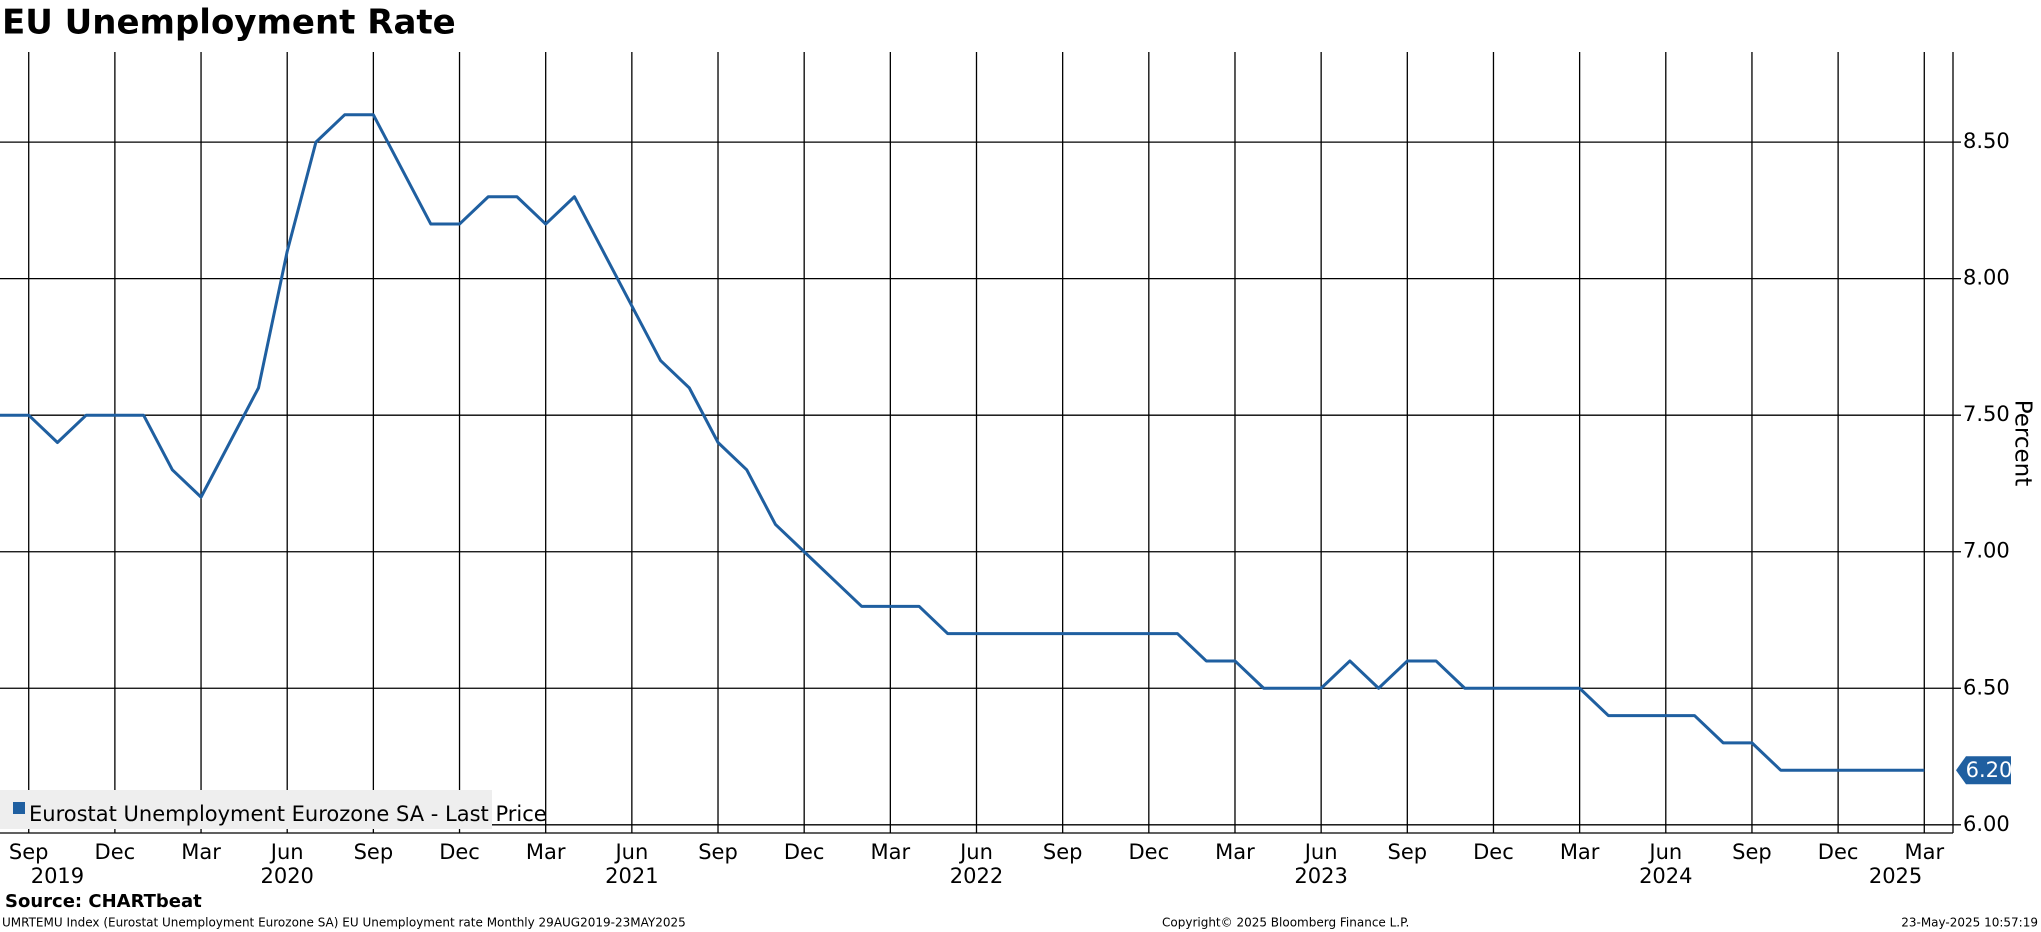 This screenshot has width=2041, height=932. Describe the element at coordinates (103, 901) in the screenshot. I see `source: Source: CHARTbeat` at that location.